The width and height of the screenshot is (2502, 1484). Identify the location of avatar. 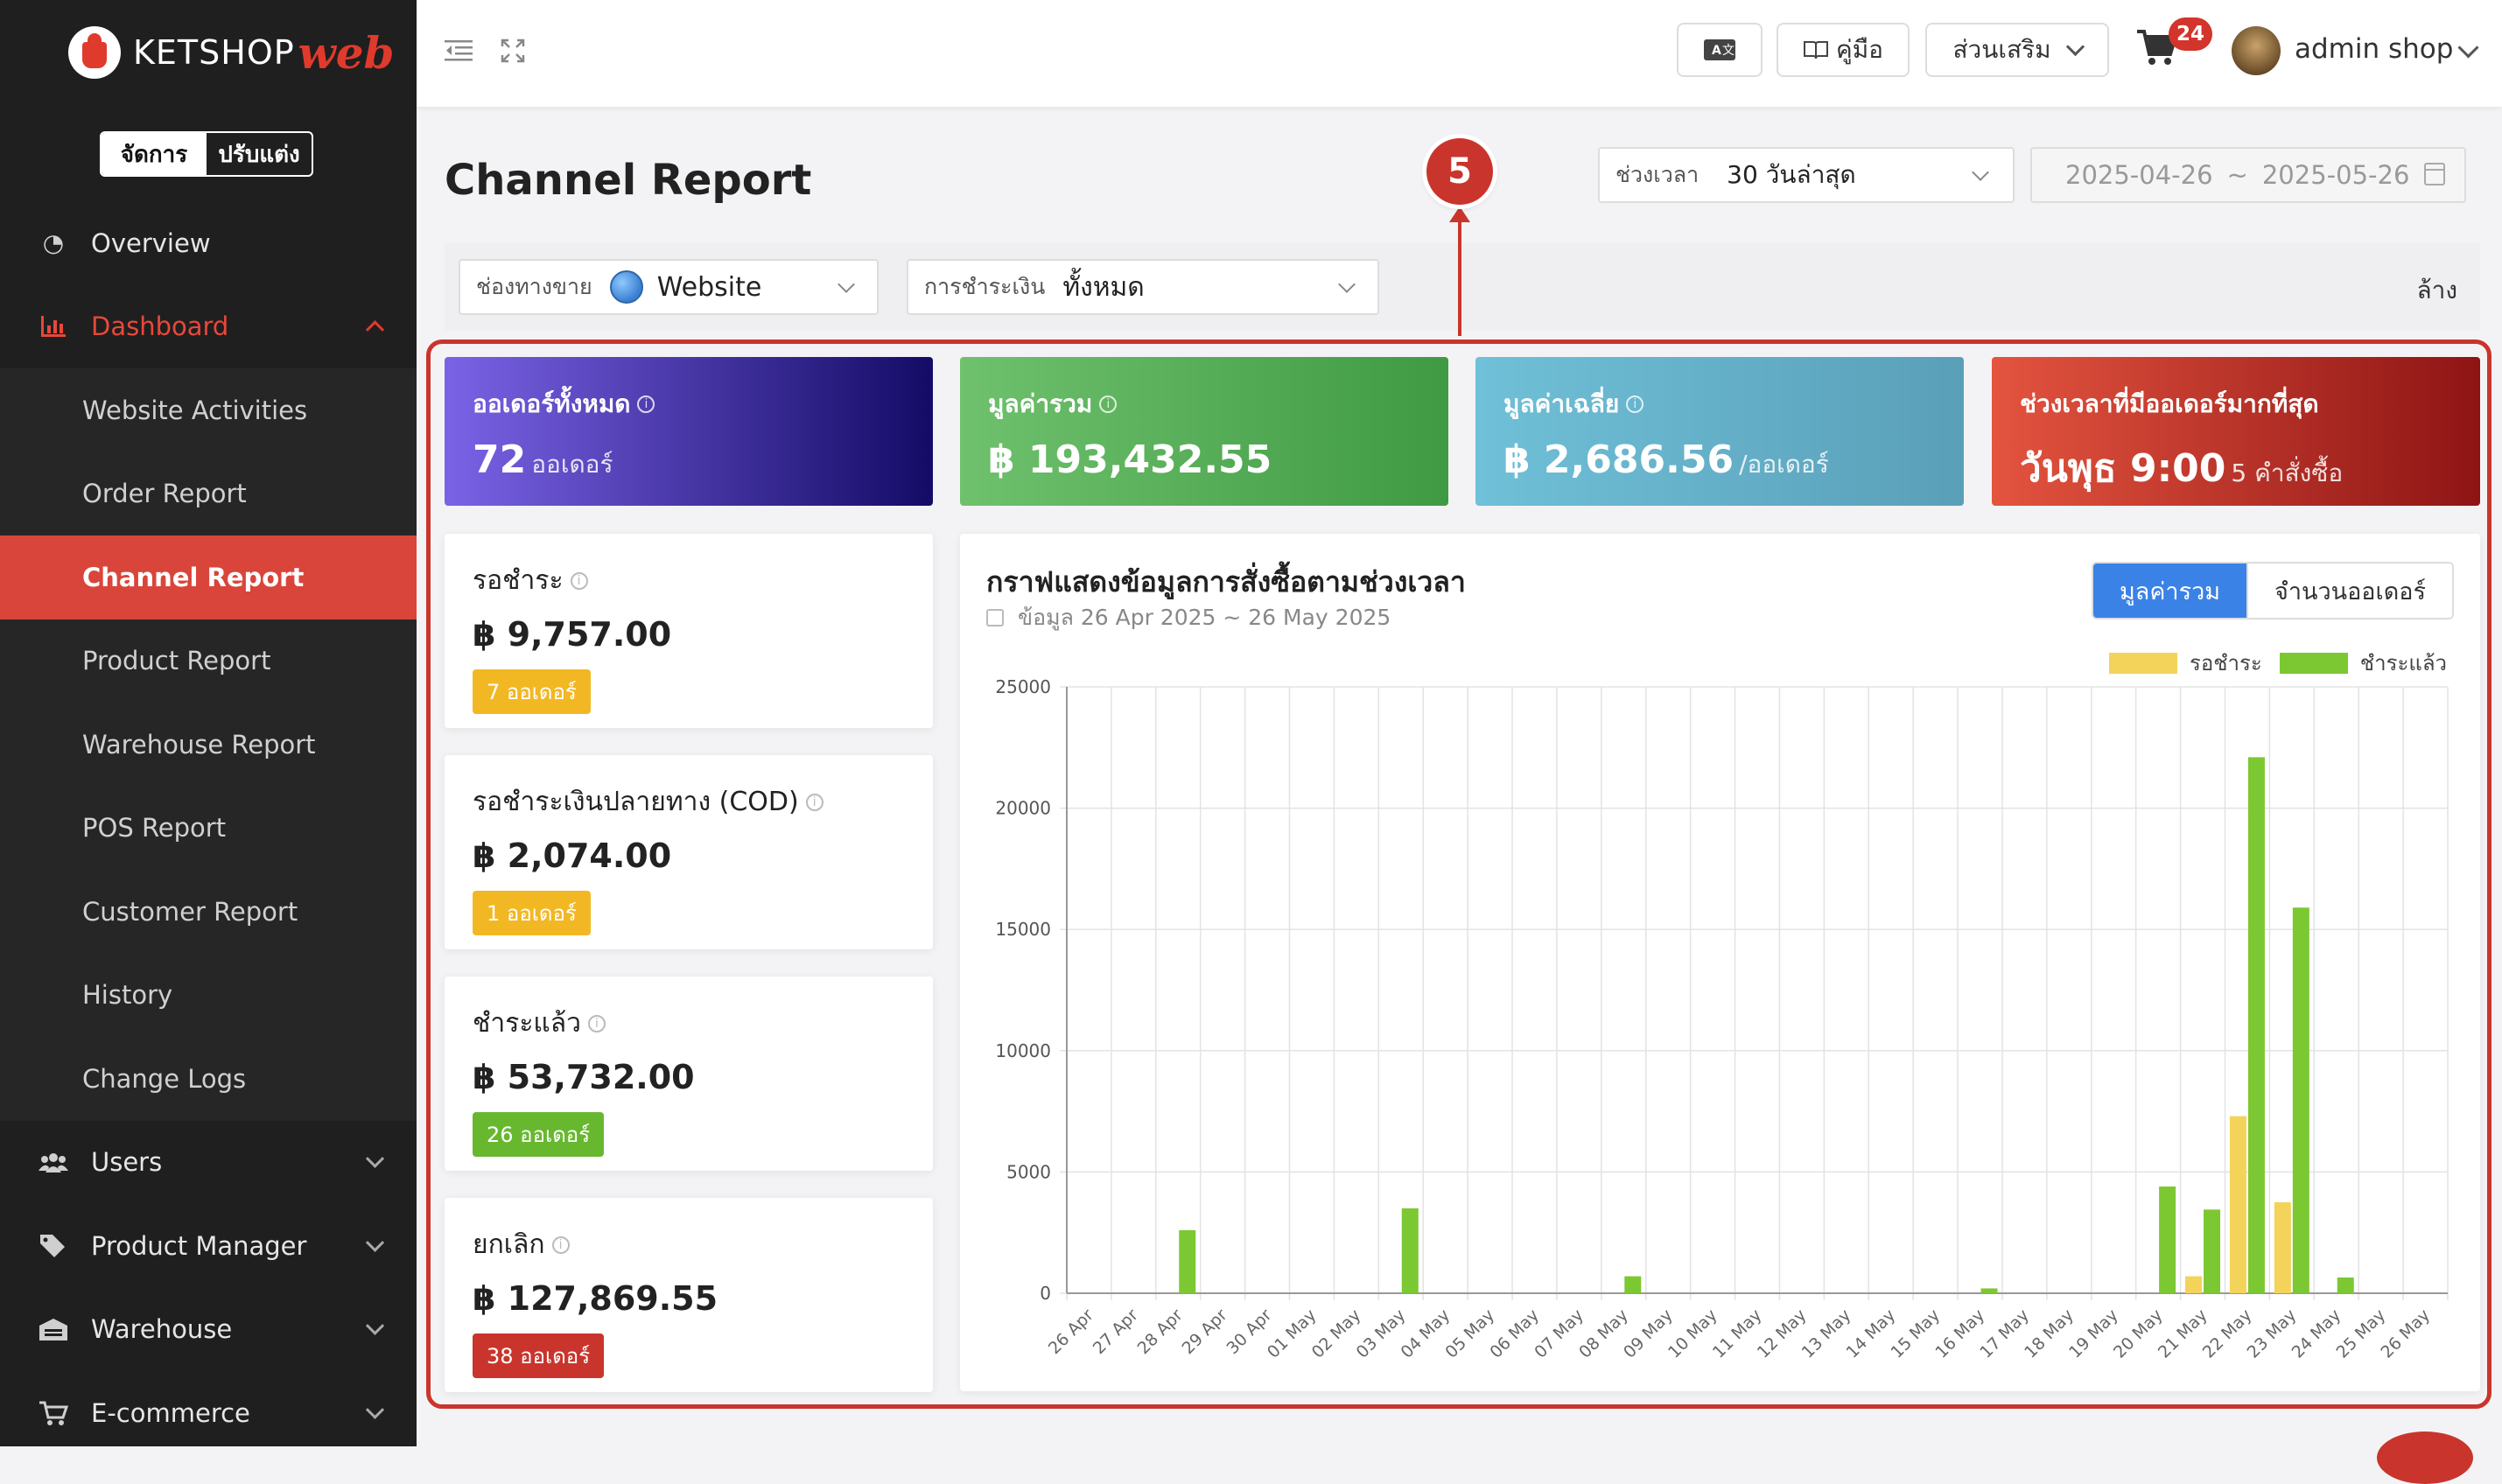
(2256, 50).